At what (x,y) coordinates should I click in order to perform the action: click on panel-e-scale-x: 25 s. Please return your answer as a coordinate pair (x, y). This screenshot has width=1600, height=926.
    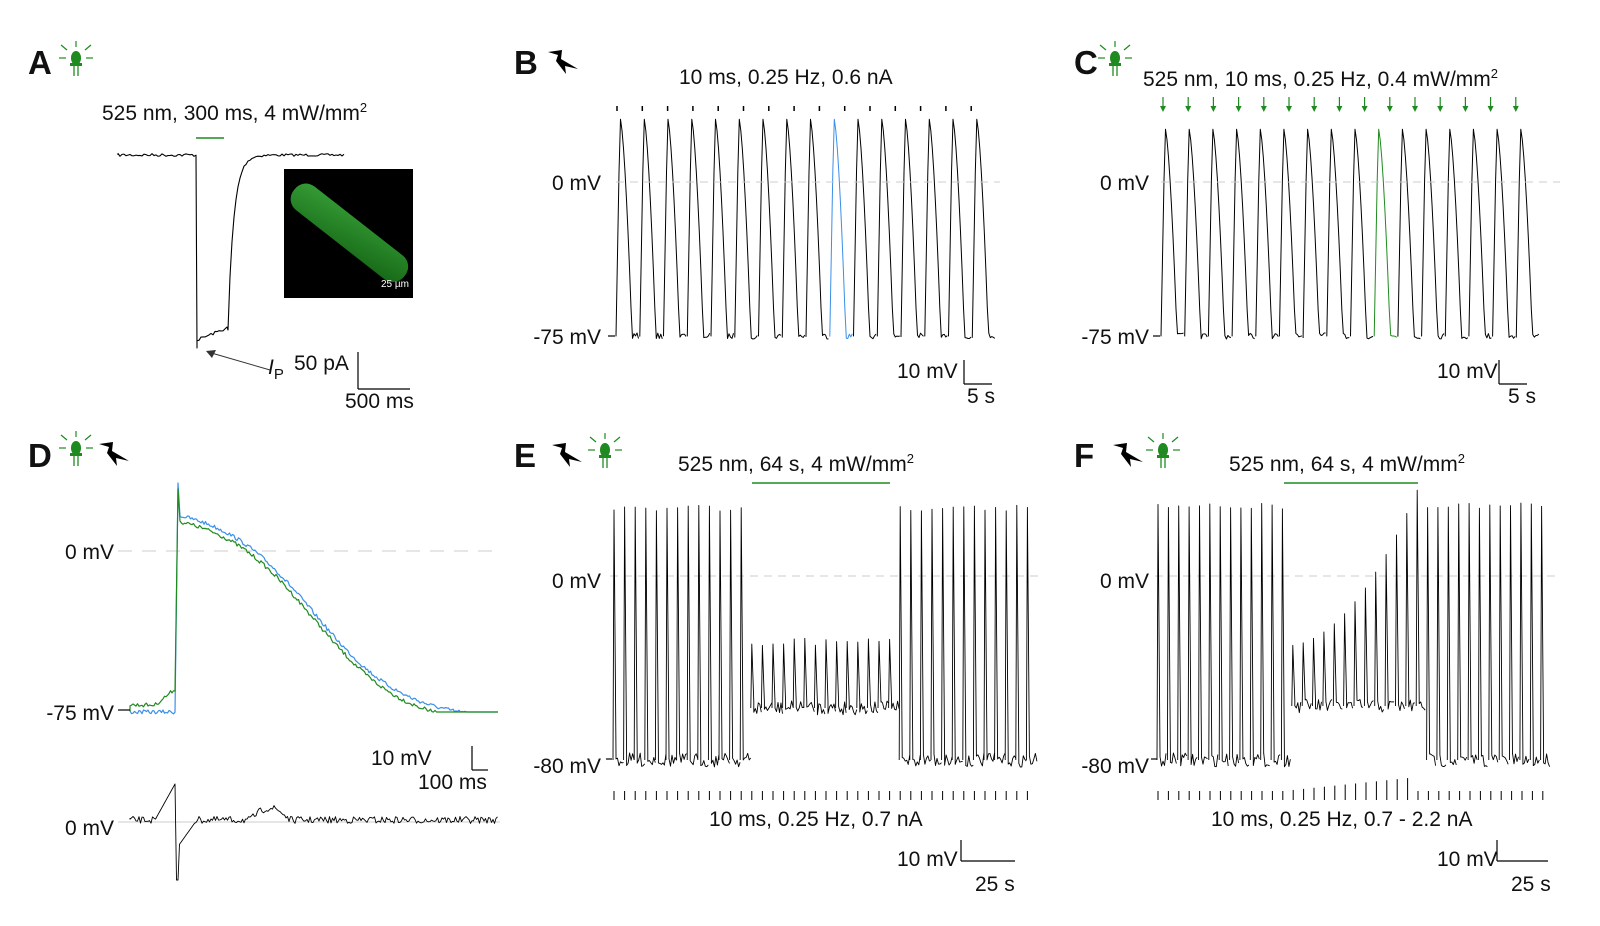
    Looking at the image, I should click on (995, 884).